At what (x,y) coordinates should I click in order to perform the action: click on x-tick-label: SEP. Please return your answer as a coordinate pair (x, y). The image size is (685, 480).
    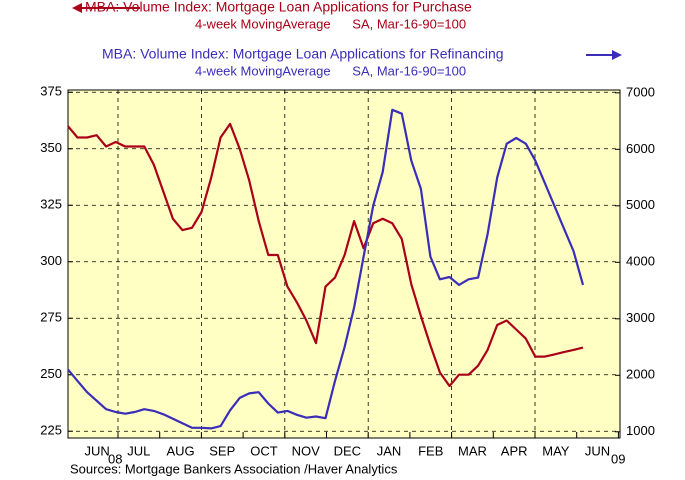
    Looking at the image, I should click on (222, 450).